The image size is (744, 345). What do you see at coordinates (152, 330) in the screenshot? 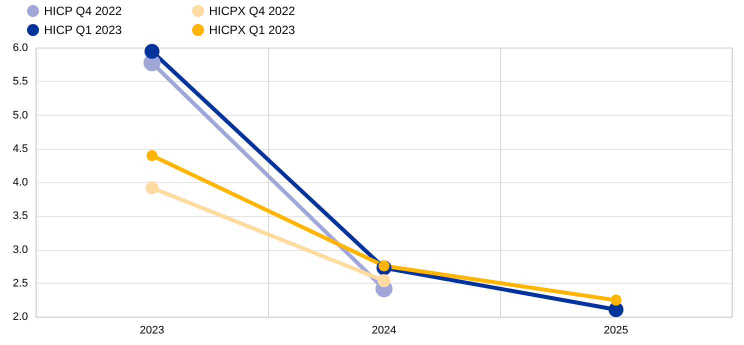
I see `x-tick-label: 2023` at bounding box center [152, 330].